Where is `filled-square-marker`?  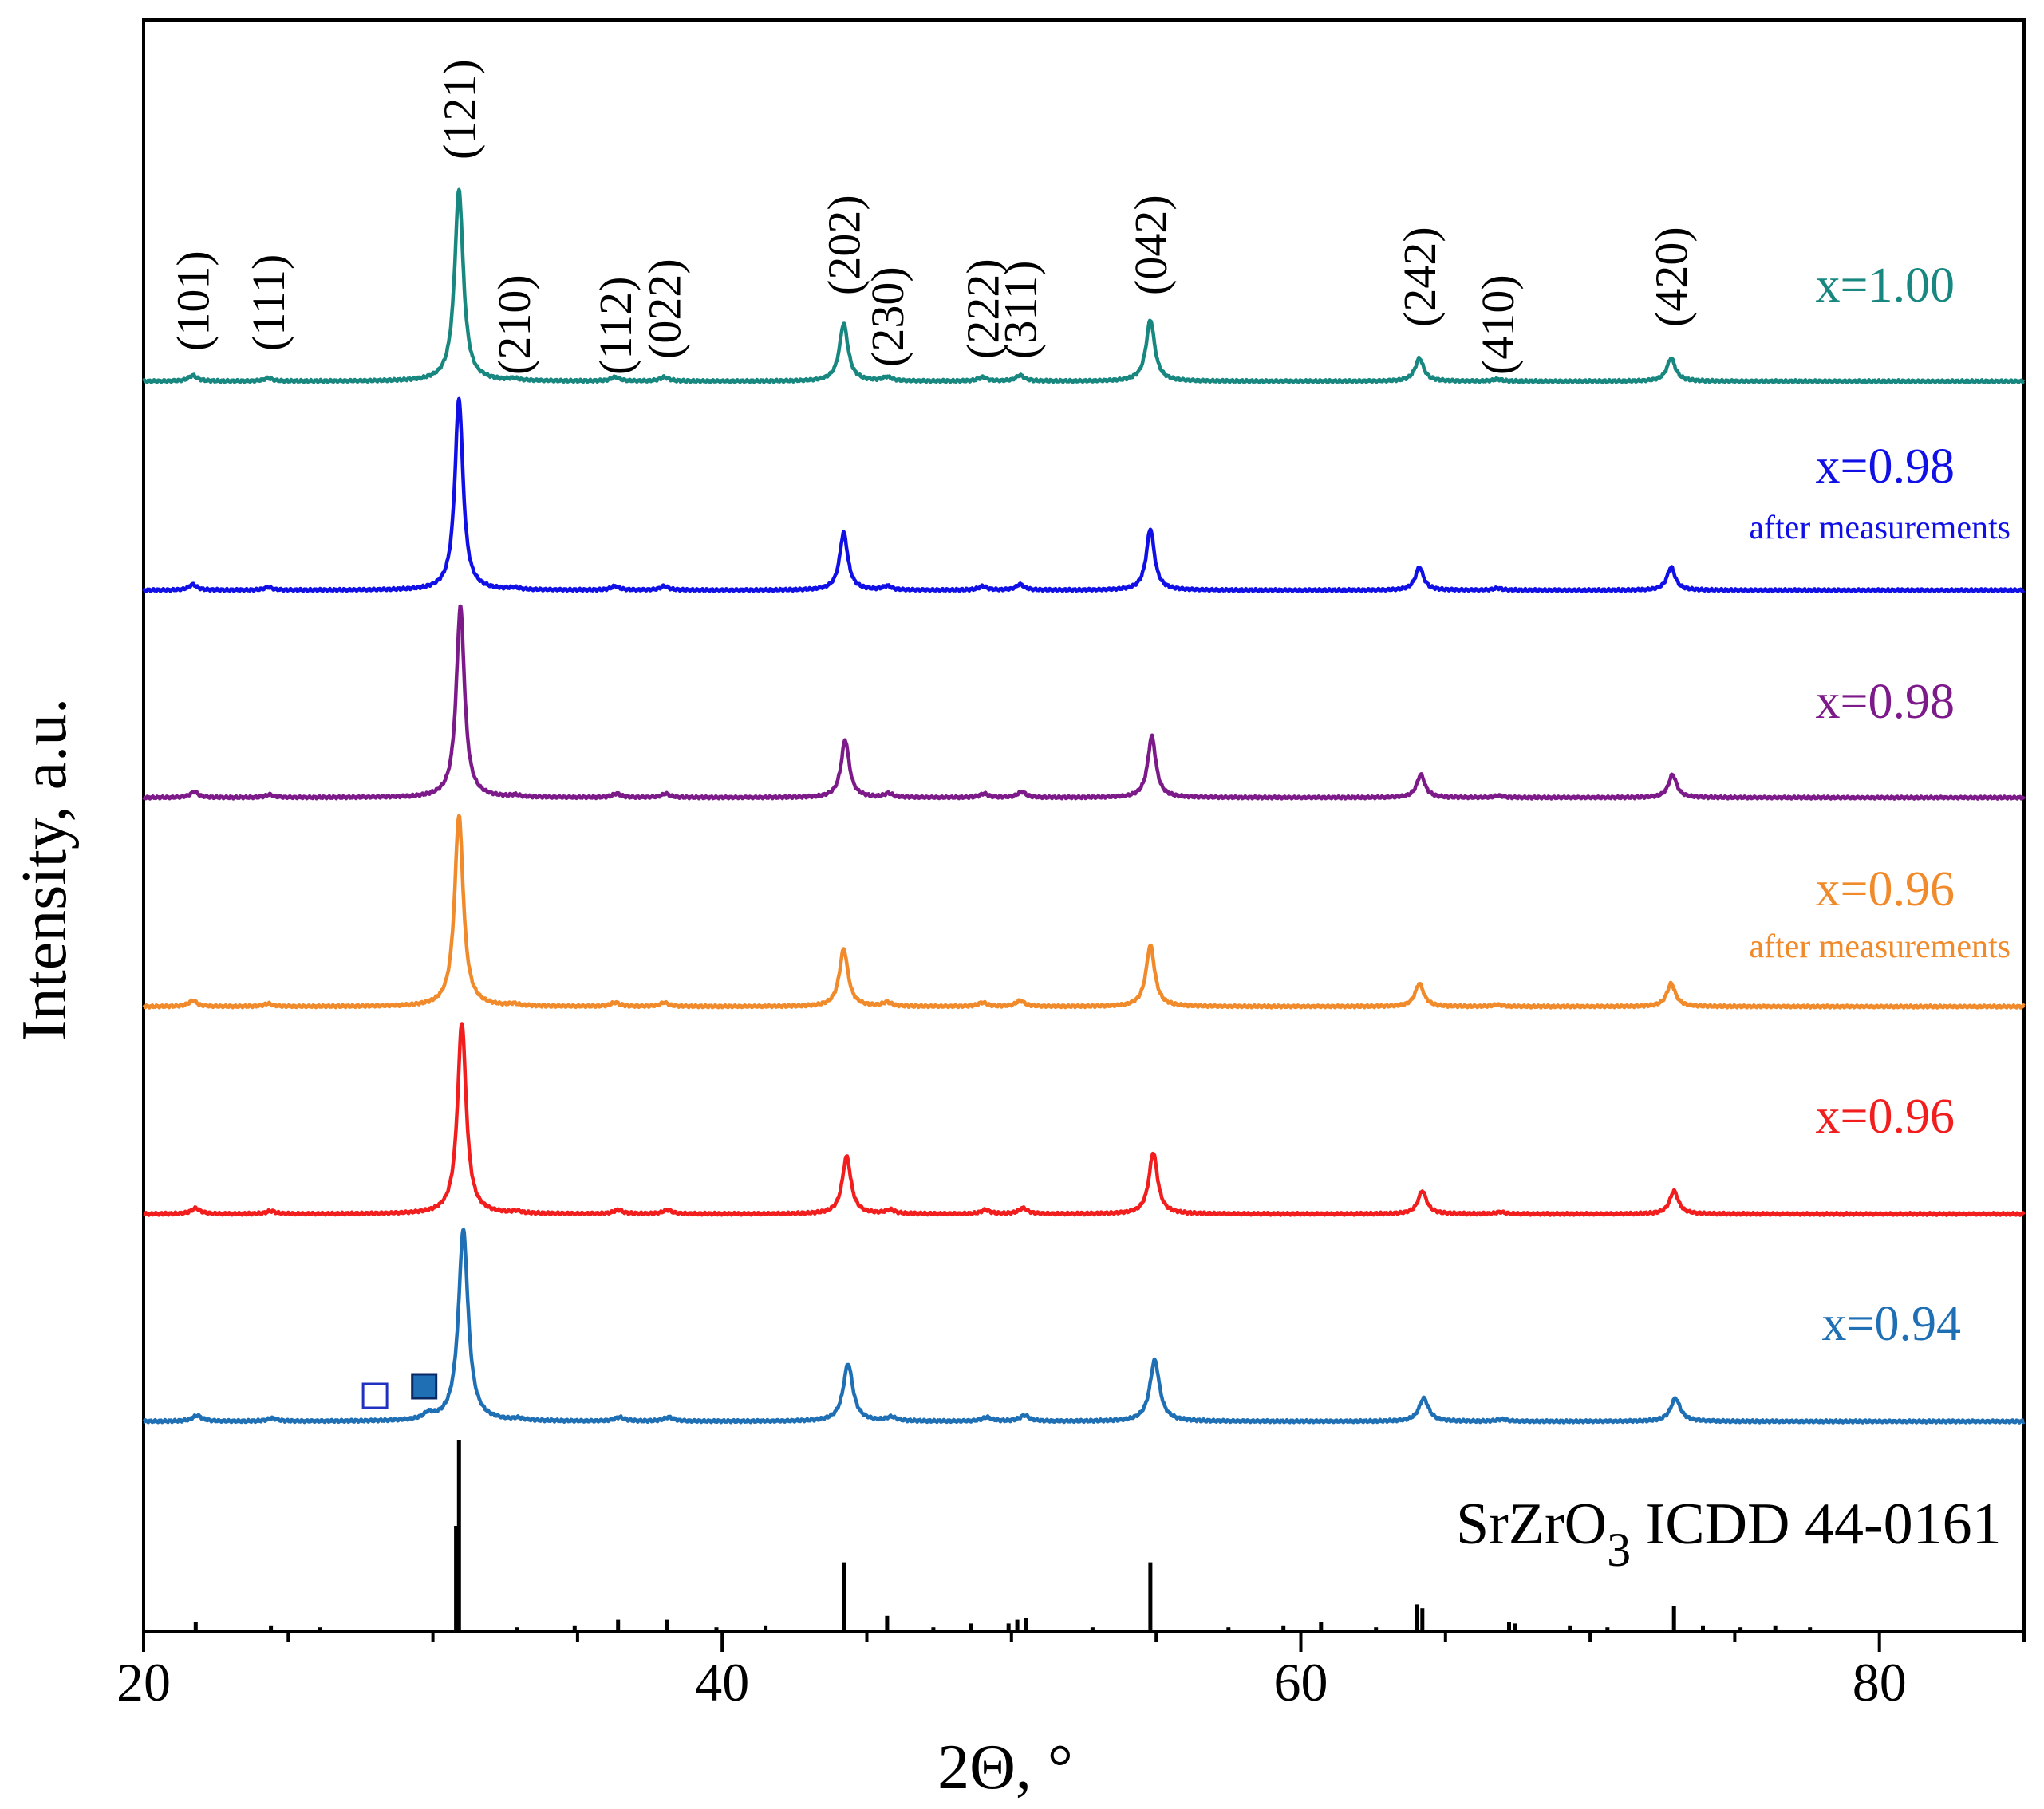 filled-square-marker is located at coordinates (424, 1387).